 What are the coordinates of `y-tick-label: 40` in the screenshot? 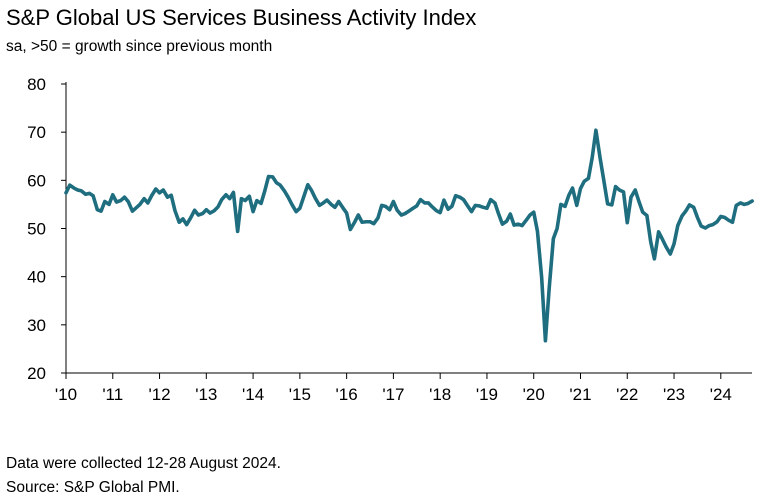 It's located at (36, 277).